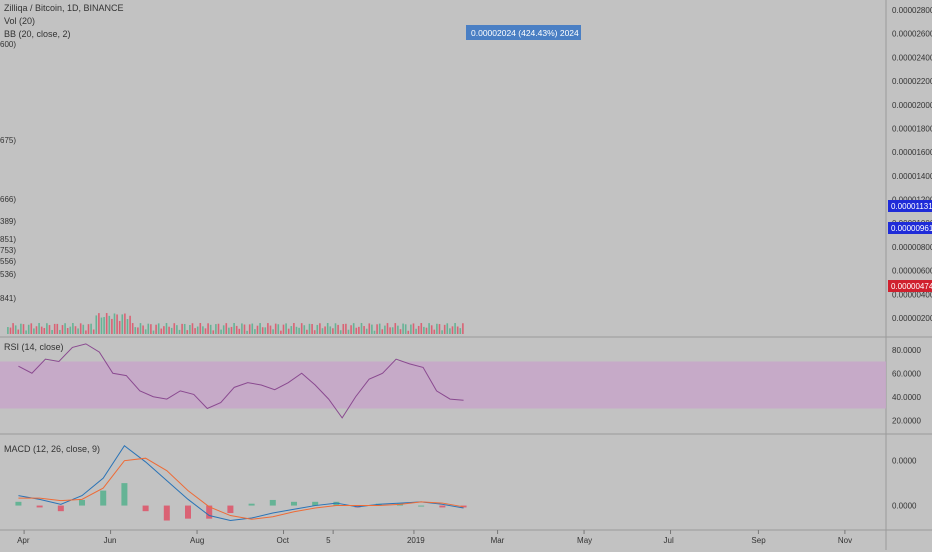 The height and width of the screenshot is (552, 932). Describe the element at coordinates (906, 420) in the screenshot. I see `rsi-tick-label: 20.0000` at that location.